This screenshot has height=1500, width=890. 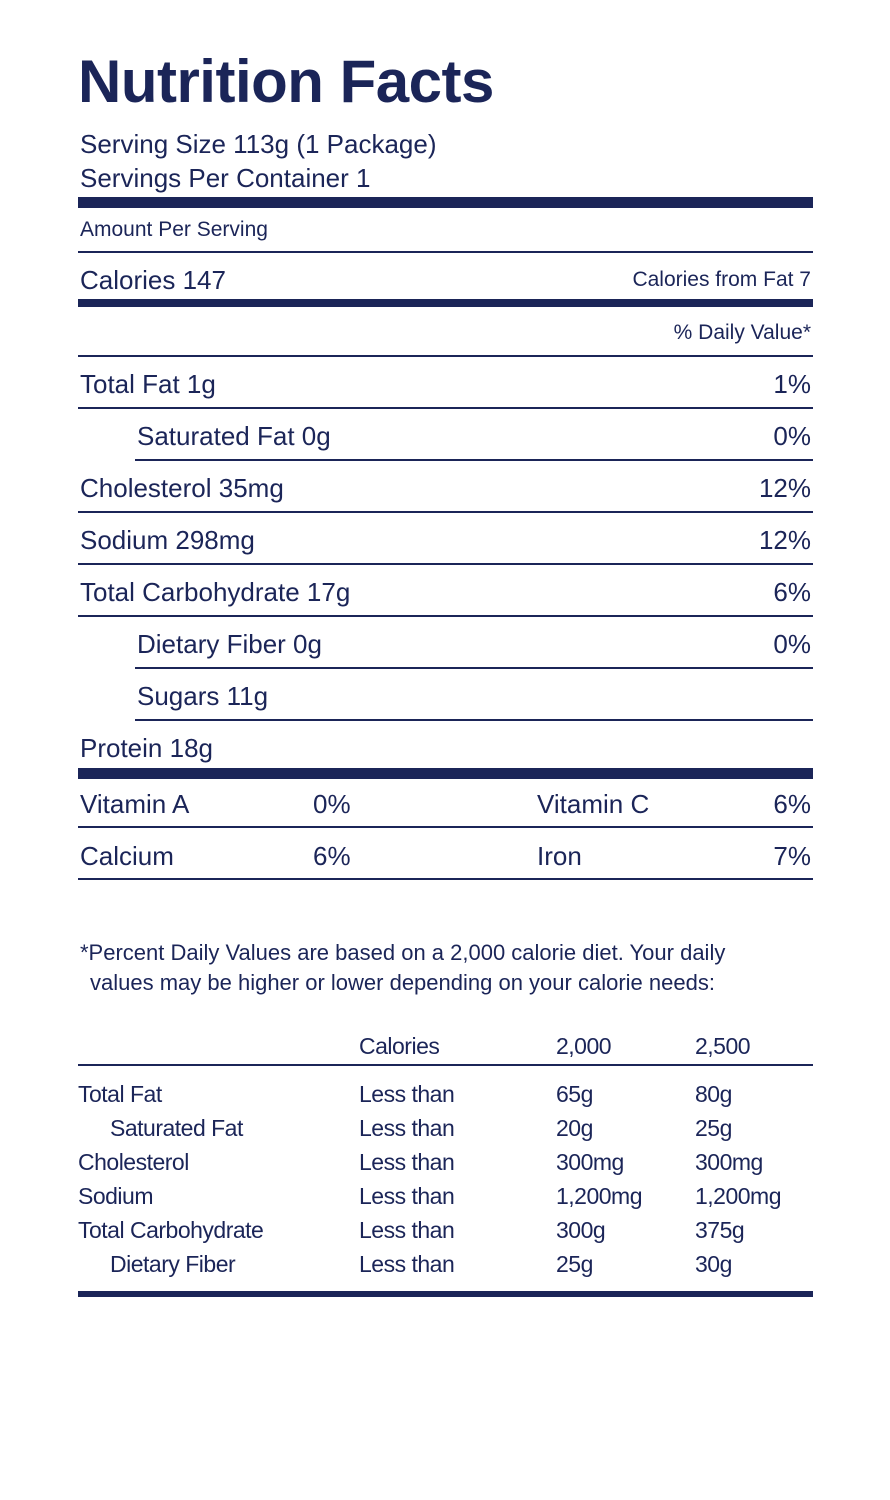 I want to click on nutrient-row-protein: Protein 18g, so click(x=445, y=748).